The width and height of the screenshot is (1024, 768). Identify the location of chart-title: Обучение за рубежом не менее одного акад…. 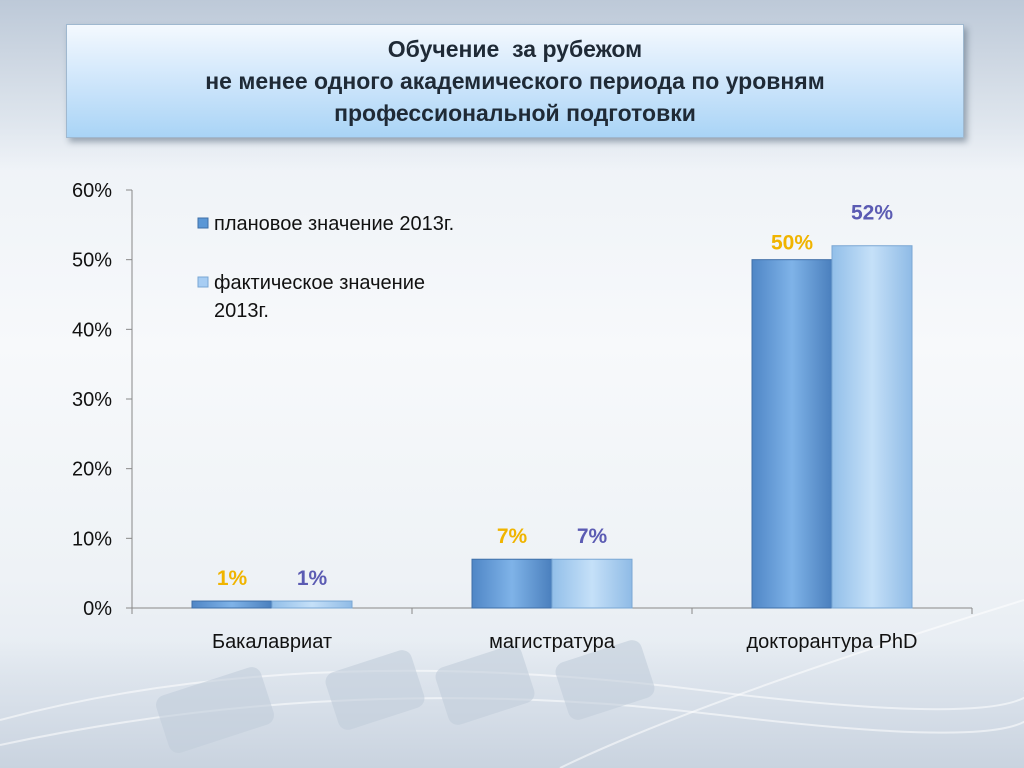
(514, 81).